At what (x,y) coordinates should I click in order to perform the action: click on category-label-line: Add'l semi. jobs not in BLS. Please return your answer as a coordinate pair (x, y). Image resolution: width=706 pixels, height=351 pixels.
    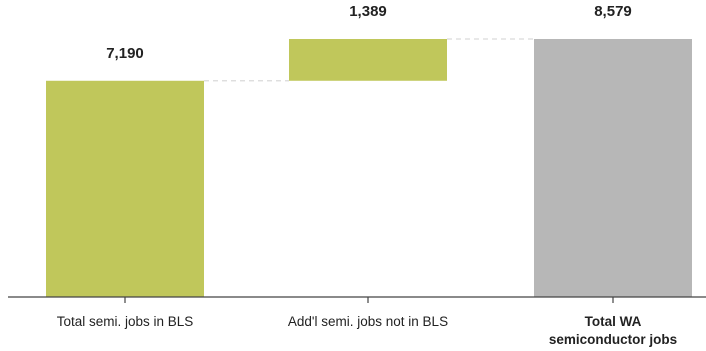
    Looking at the image, I should click on (368, 321).